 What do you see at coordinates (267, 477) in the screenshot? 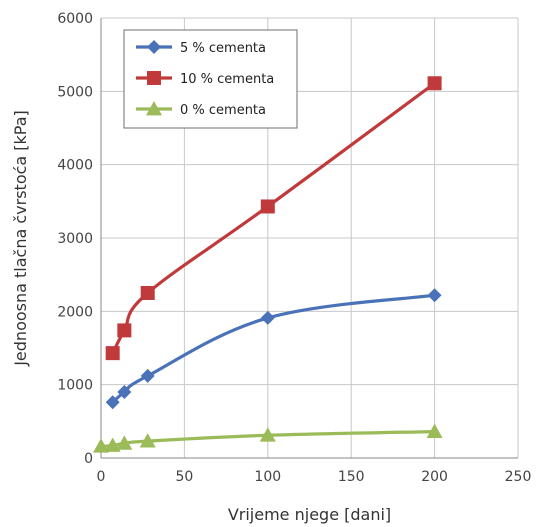
I see `x-tick-label: 100` at bounding box center [267, 477].